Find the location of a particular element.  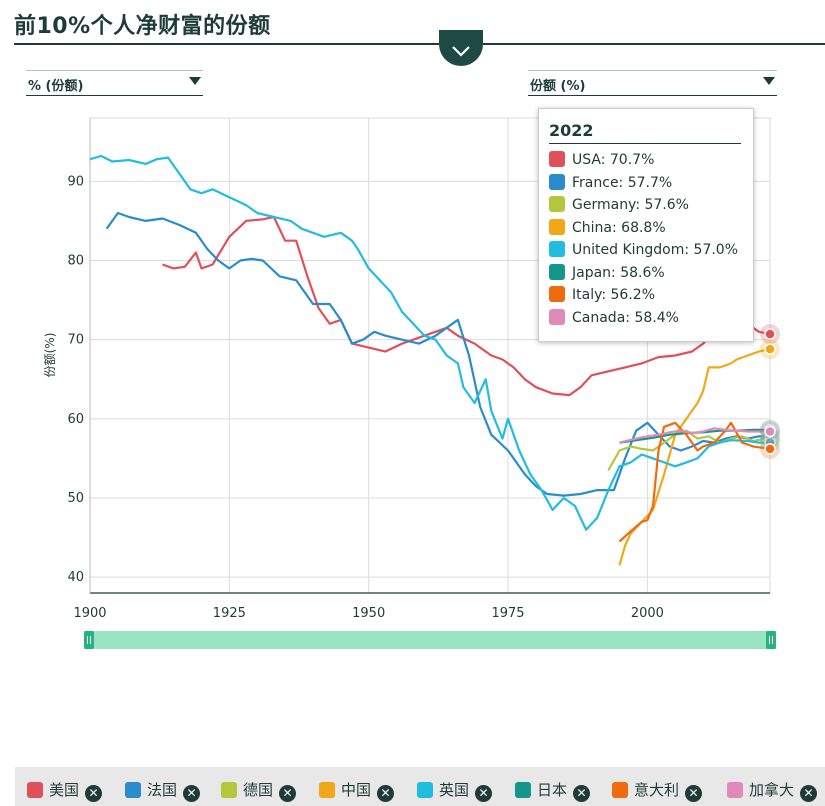

legend-item: 中国 ✕ is located at coordinates (357, 790).